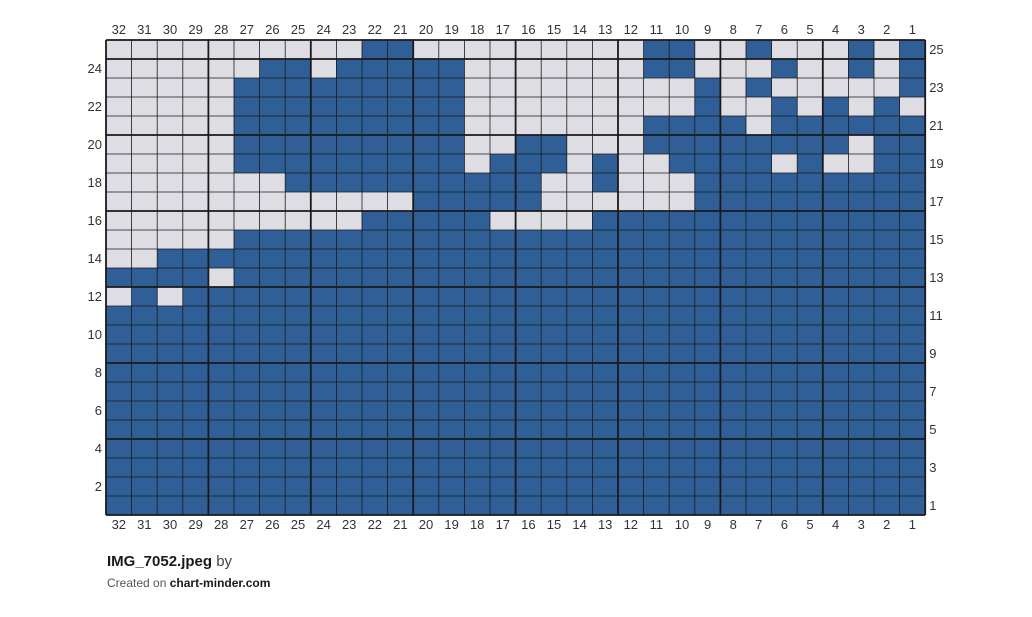 This screenshot has height=617, width=1032. Describe the element at coordinates (272, 429) in the screenshot. I see `chart-cell-r5-c26` at that location.